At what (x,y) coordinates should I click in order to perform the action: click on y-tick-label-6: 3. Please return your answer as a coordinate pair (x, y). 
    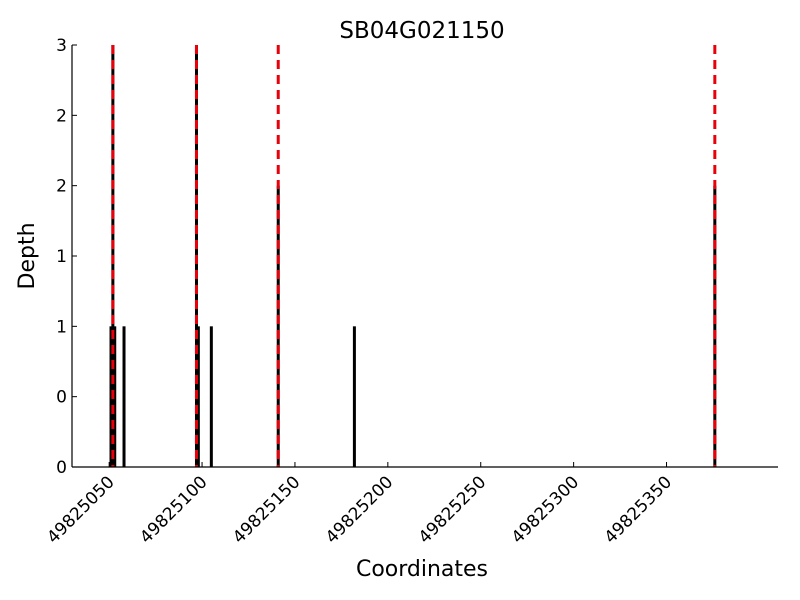
    Looking at the image, I should click on (61, 46).